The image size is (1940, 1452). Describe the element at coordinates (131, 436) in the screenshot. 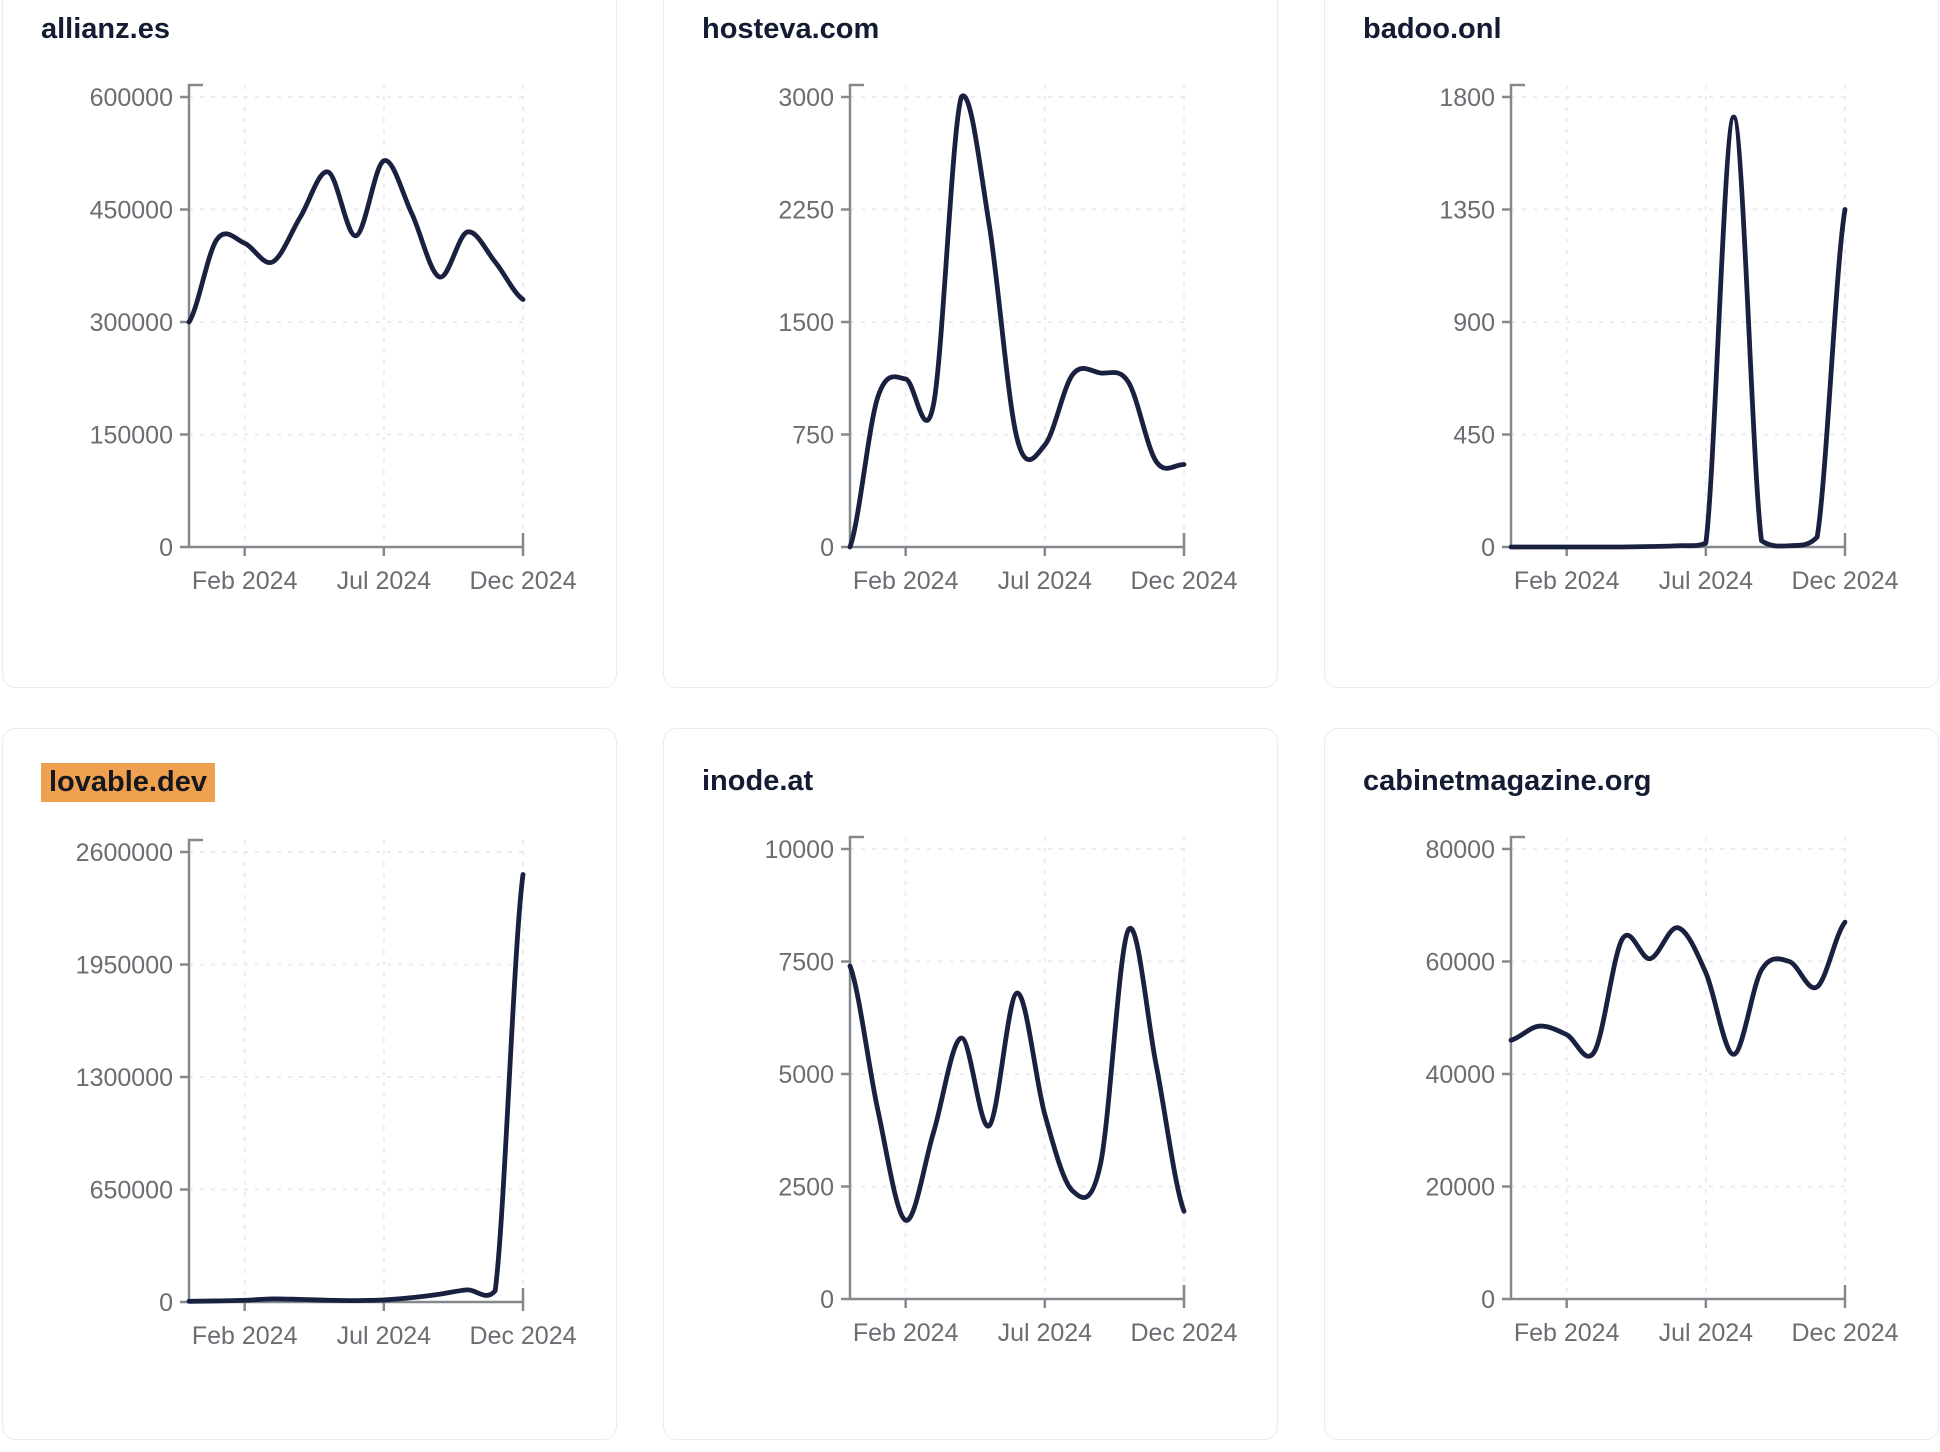

I see `y-tick-label: 150000` at that location.